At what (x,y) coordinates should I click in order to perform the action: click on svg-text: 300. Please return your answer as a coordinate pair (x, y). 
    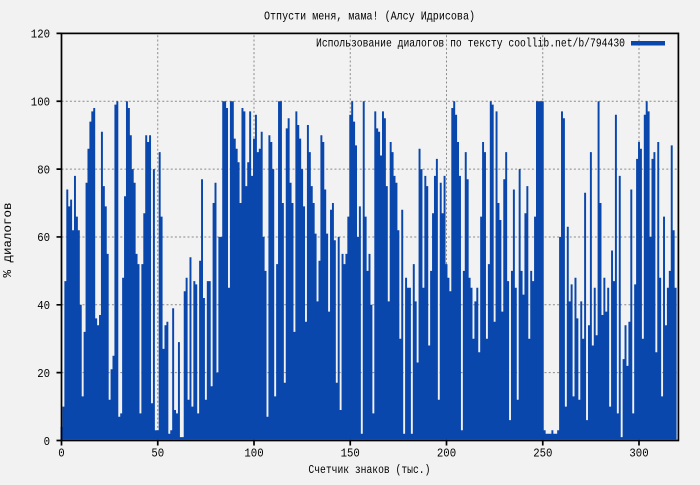
    Looking at the image, I should click on (638, 454).